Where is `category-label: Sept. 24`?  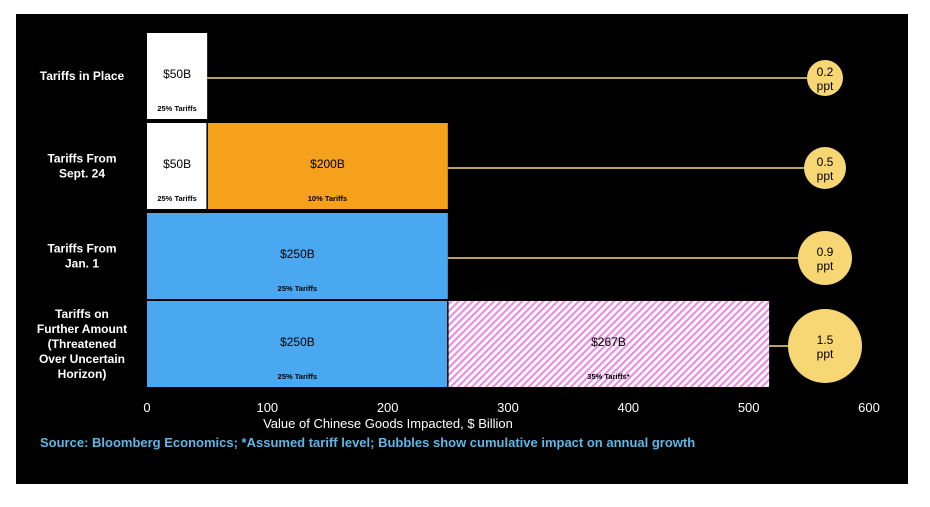 category-label: Sept. 24 is located at coordinates (82, 174).